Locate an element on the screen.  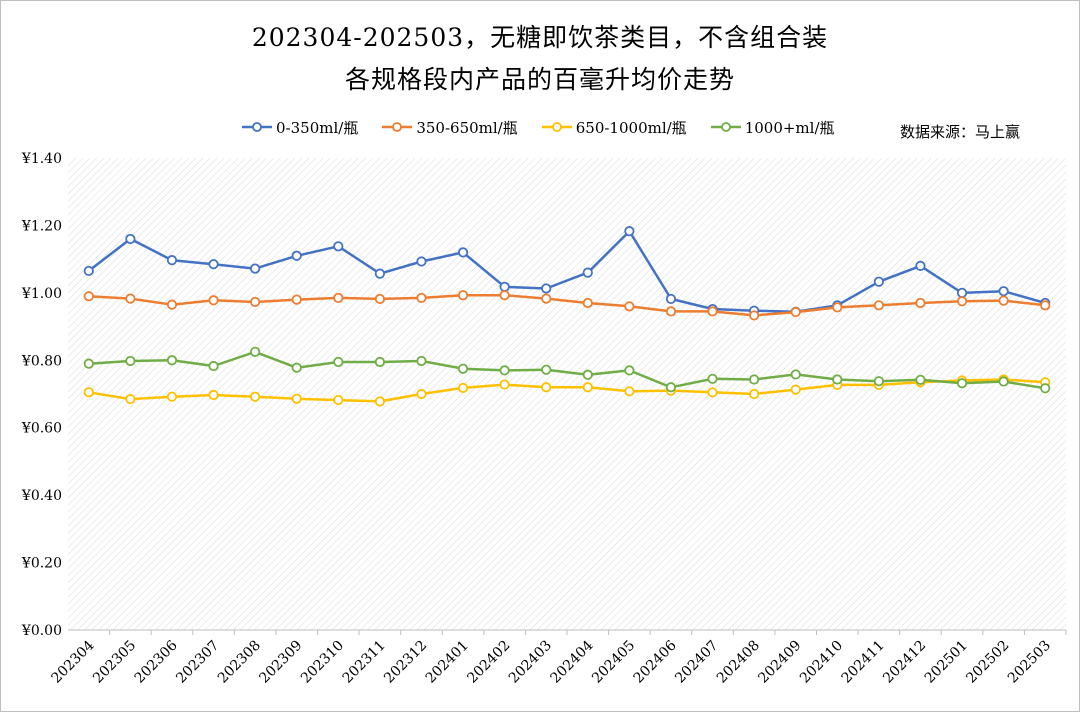
legend-item: 350-650ml/瓶 is located at coordinates (450, 127).